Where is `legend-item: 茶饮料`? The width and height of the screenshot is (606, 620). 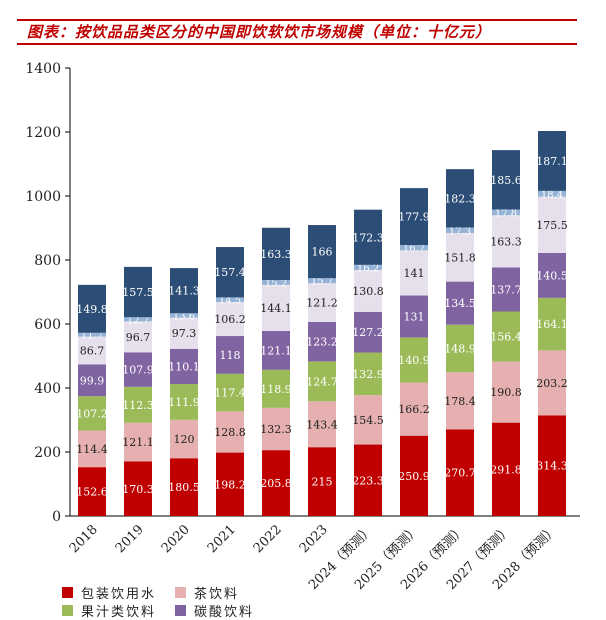
legend-item: 茶饮料 is located at coordinates (207, 592).